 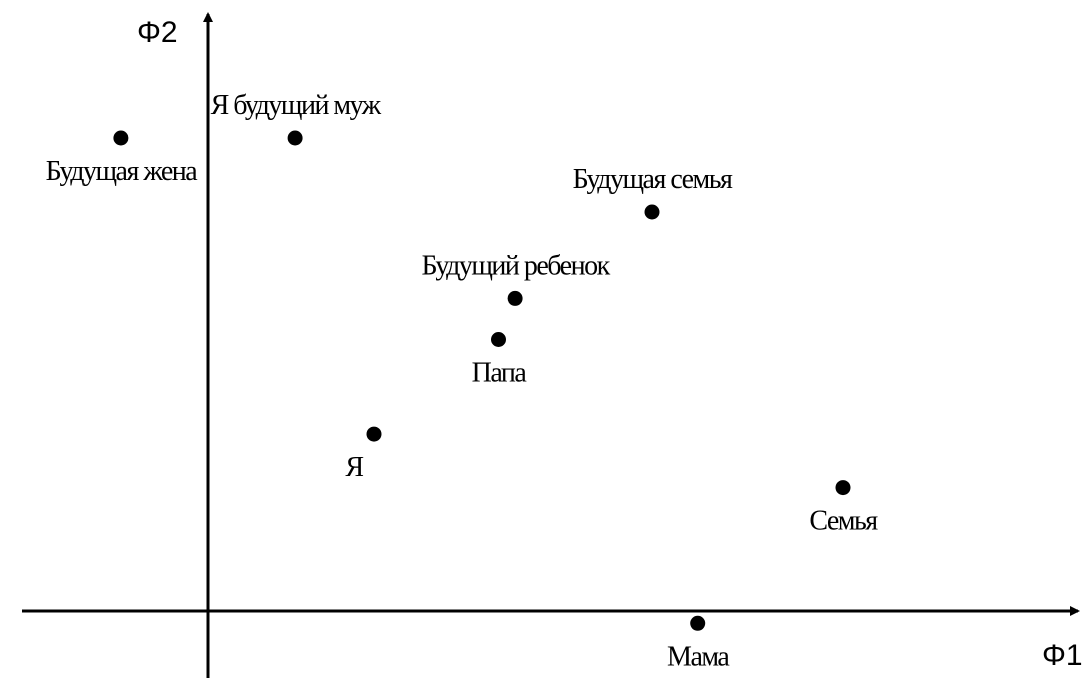 What do you see at coordinates (698, 656) in the screenshot?
I see `data-label: Мама` at bounding box center [698, 656].